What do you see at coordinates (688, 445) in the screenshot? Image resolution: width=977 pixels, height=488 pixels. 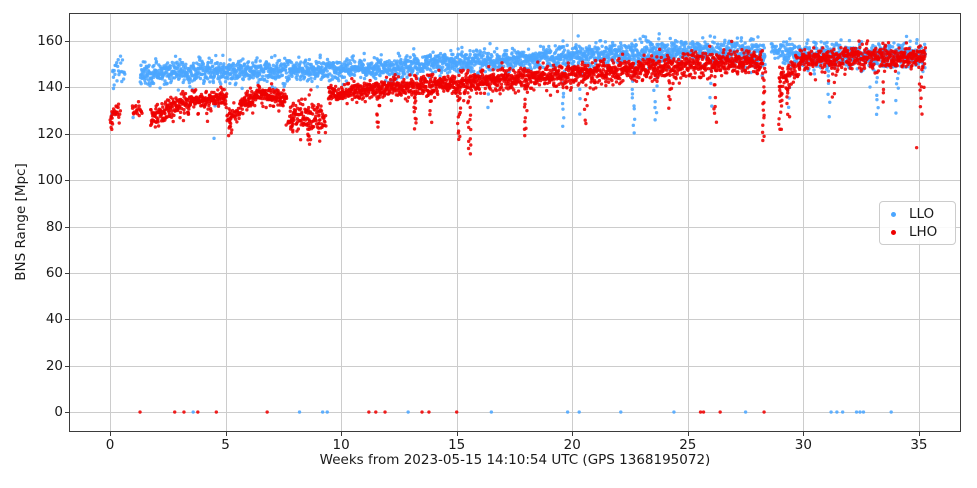 I see `x-tick-label: 25` at bounding box center [688, 445].